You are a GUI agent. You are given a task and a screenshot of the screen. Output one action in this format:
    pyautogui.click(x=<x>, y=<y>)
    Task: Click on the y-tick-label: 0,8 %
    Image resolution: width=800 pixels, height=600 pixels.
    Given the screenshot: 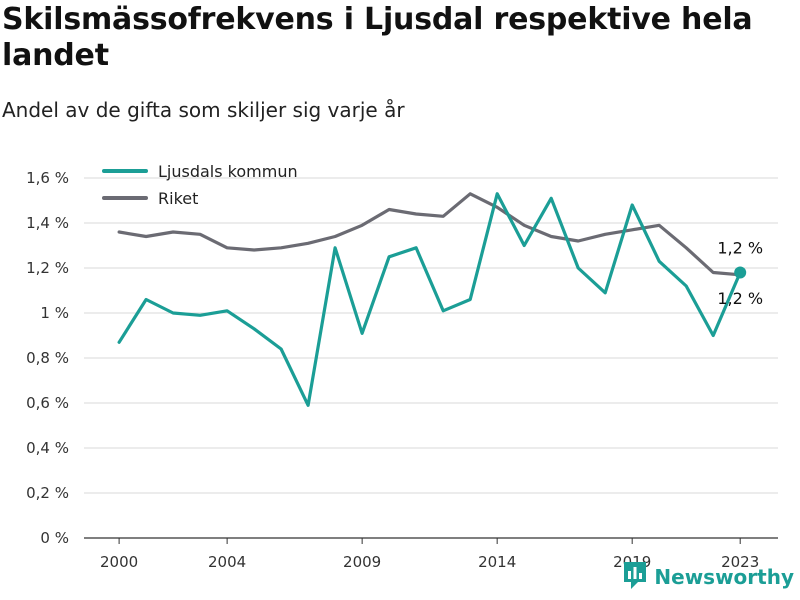 What is the action you would take?
    pyautogui.click(x=47, y=358)
    